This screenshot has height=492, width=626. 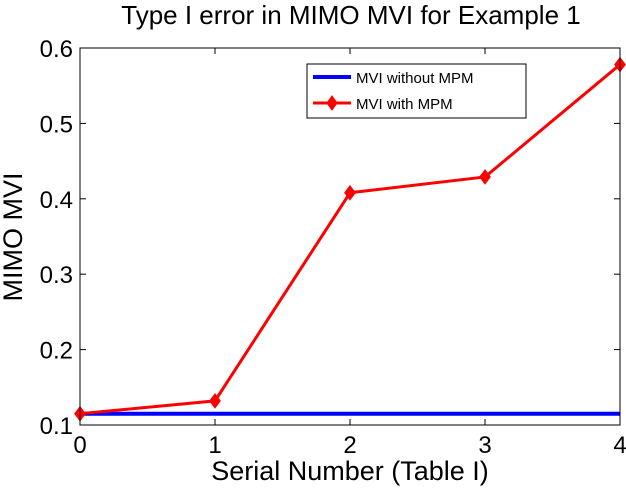 I want to click on y-tick-label: 0.2, so click(x=56, y=351).